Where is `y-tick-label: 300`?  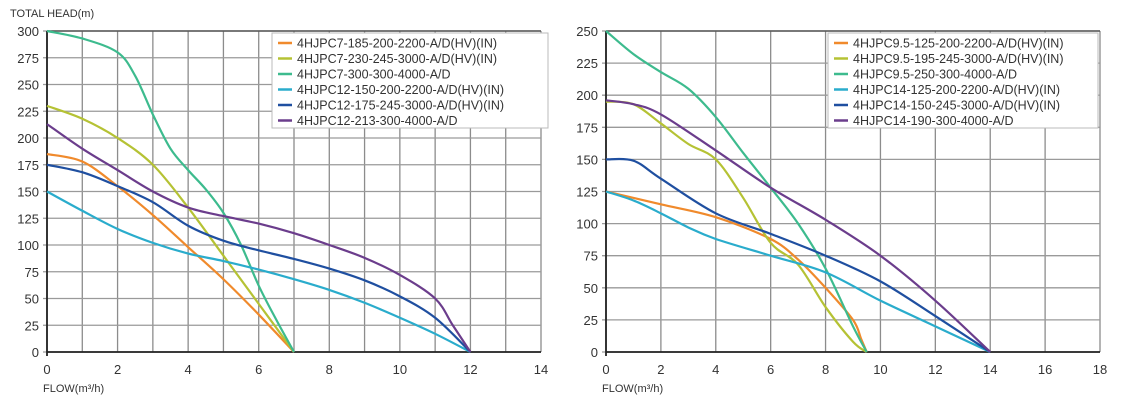 y-tick-label: 300 is located at coordinates (28, 31).